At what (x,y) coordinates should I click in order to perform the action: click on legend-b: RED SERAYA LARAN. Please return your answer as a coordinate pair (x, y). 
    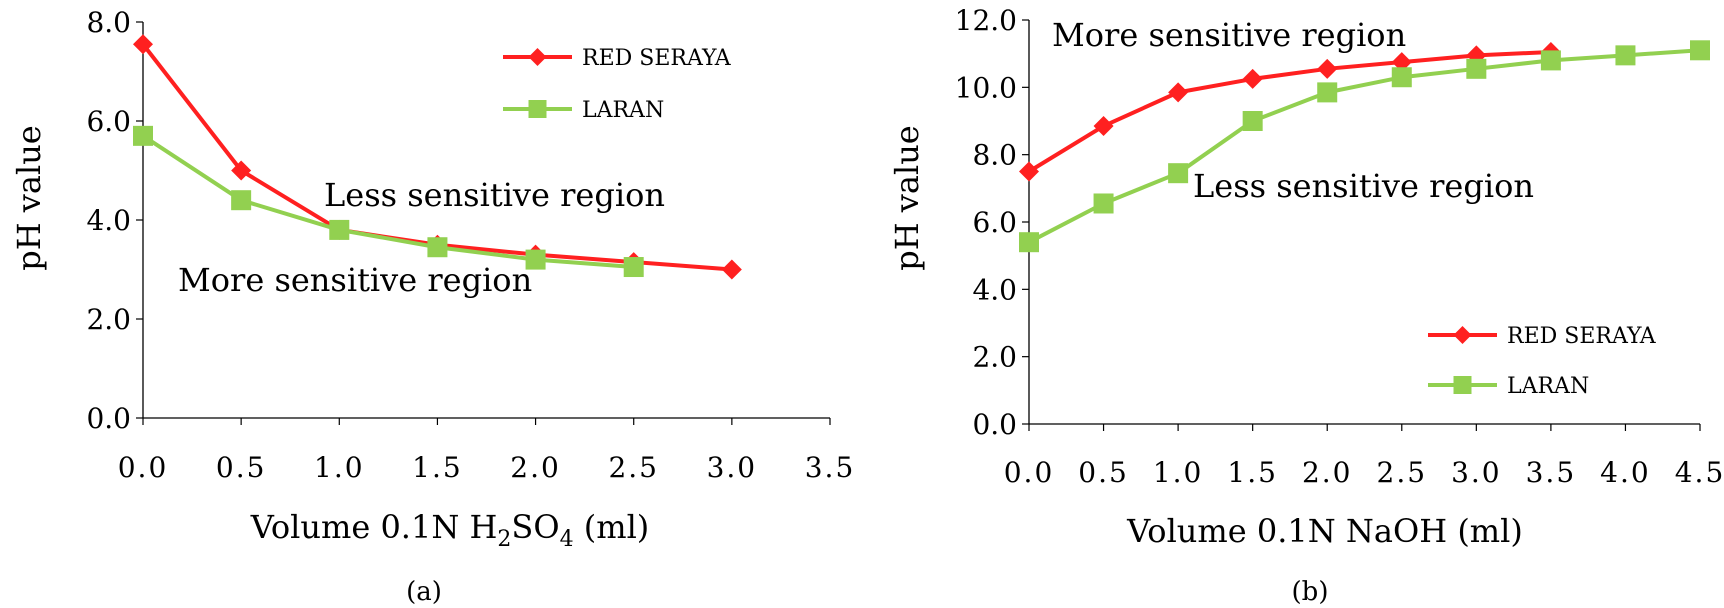
    Looking at the image, I should click on (1542, 361).